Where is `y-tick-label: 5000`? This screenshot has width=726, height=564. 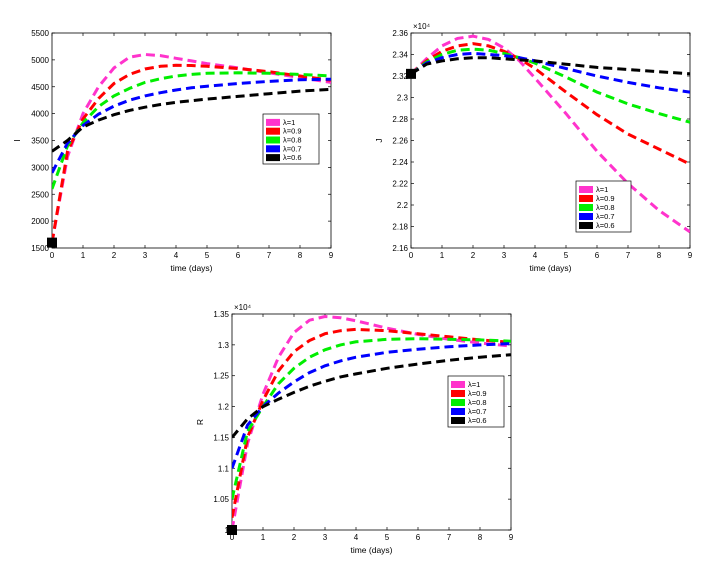
y-tick-label: 5000 is located at coordinates (40, 60).